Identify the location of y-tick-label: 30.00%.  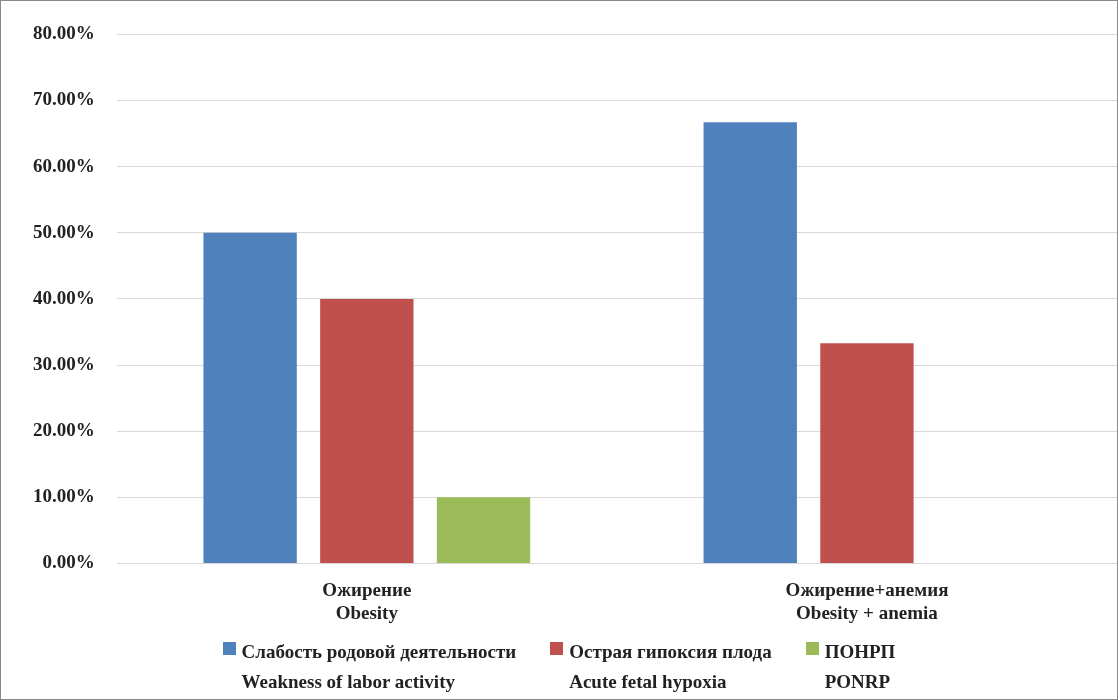
(64, 363).